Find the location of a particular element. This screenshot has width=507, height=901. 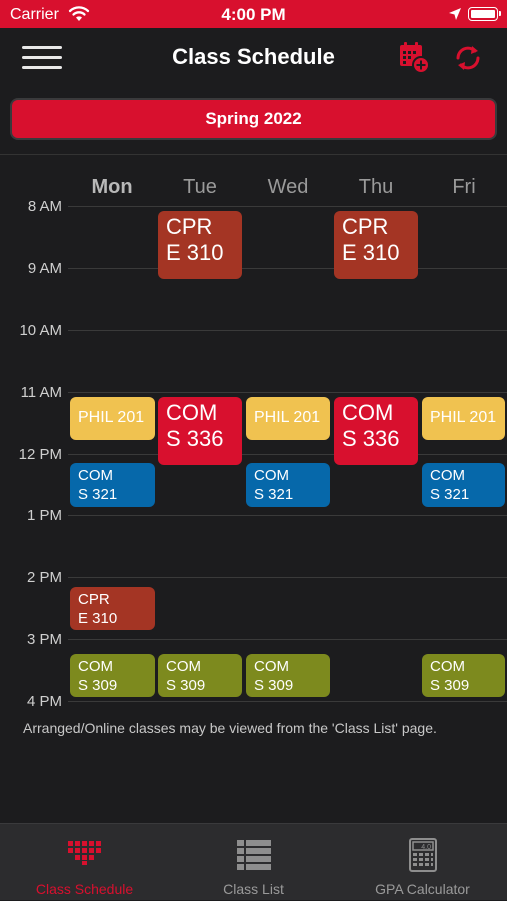

time-label: 4 PM is located at coordinates (44, 701).